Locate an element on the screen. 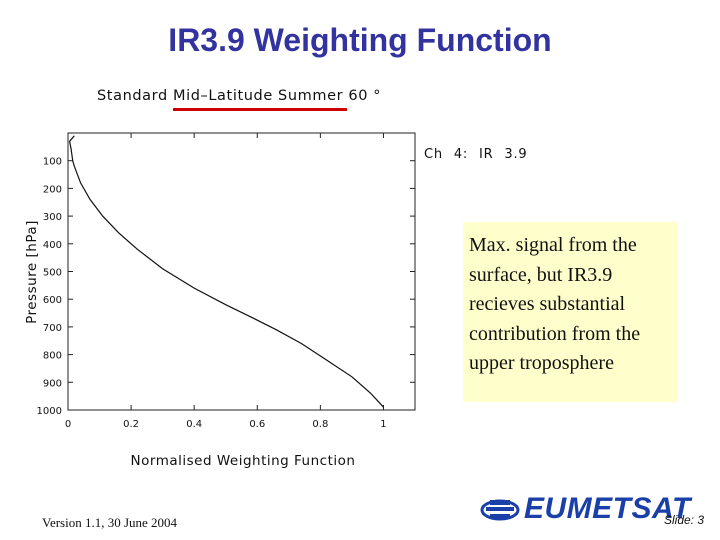  y-tick-label: 500 is located at coordinates (52, 273).